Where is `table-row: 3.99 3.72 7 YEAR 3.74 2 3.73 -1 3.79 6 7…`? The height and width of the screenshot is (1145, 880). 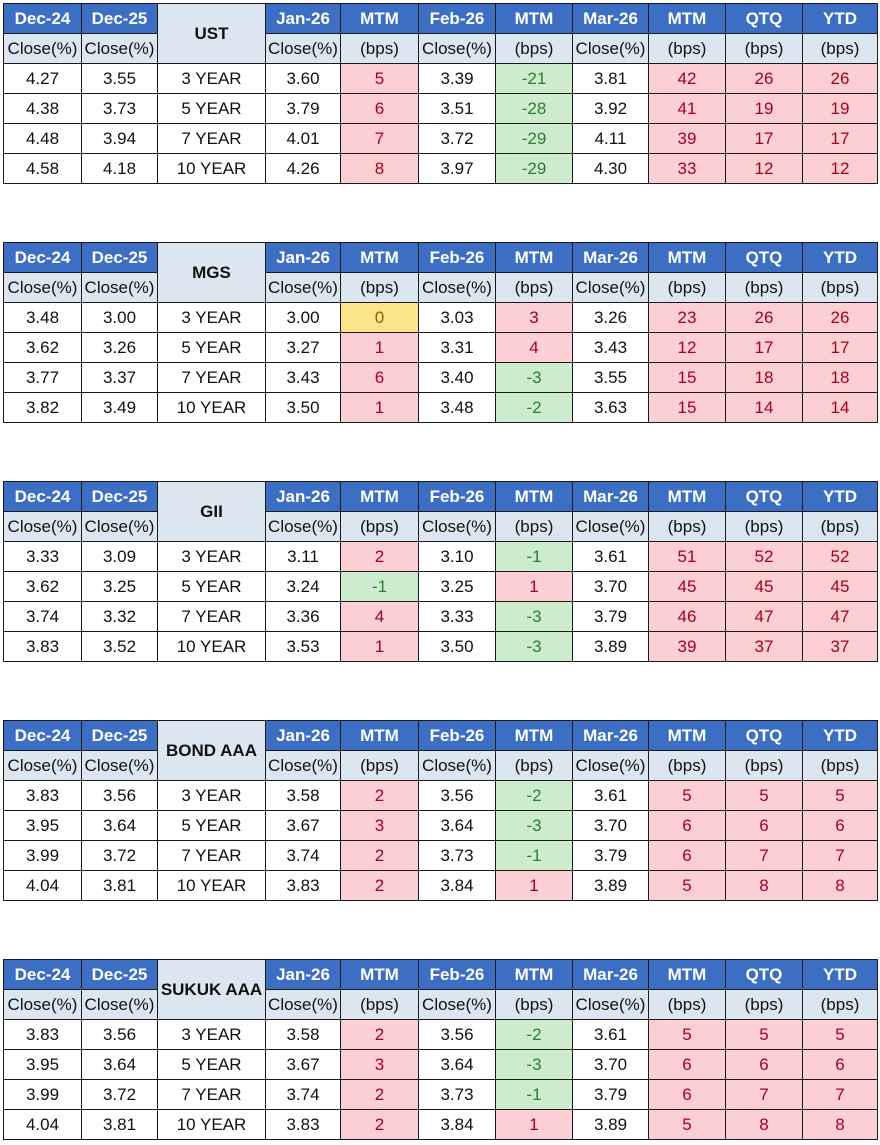
table-row: 3.99 3.72 7 YEAR 3.74 2 3.73 -1 3.79 6 7… is located at coordinates (440, 855).